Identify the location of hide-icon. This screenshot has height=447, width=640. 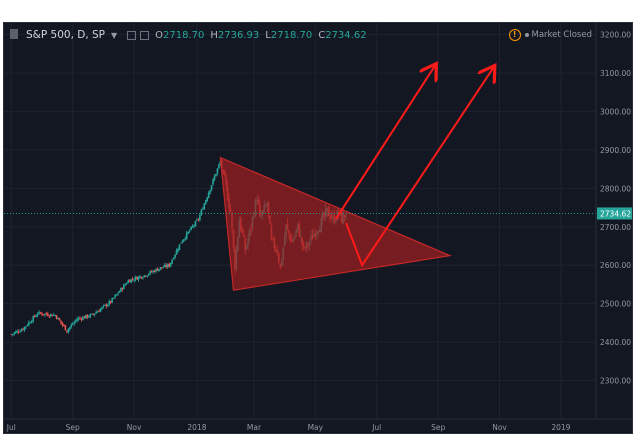
(145, 35).